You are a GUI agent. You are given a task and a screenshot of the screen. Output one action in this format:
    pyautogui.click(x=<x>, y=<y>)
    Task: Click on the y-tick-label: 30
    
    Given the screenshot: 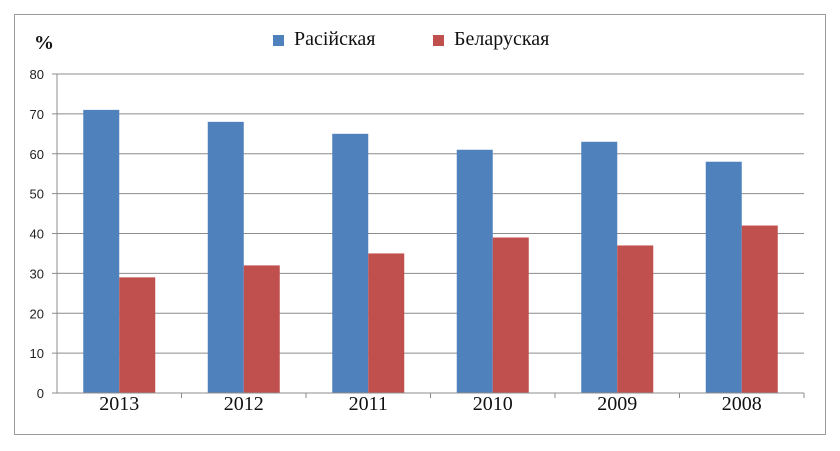 What is the action you would take?
    pyautogui.click(x=37, y=273)
    